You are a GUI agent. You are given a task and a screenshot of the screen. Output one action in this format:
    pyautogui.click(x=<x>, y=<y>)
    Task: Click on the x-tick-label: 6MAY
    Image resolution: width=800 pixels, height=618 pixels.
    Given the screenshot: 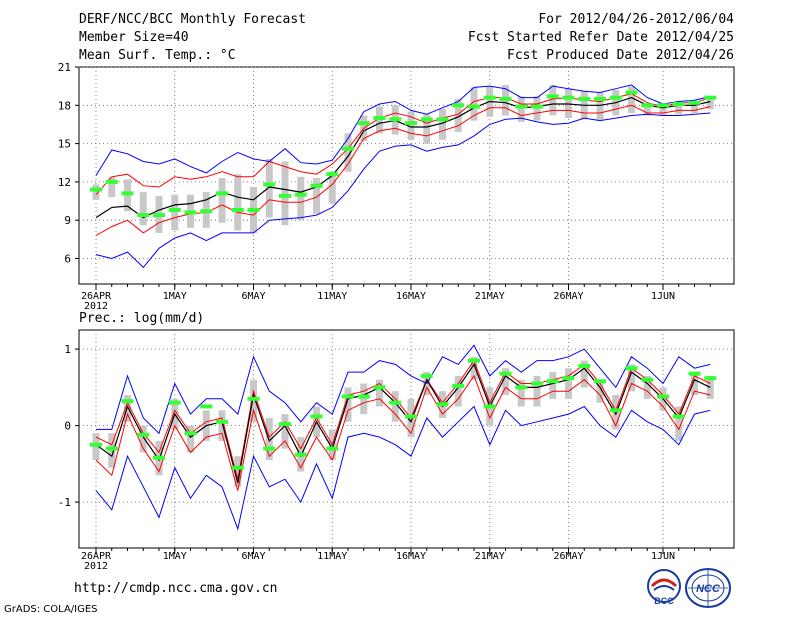 What is the action you would take?
    pyautogui.click(x=253, y=296)
    